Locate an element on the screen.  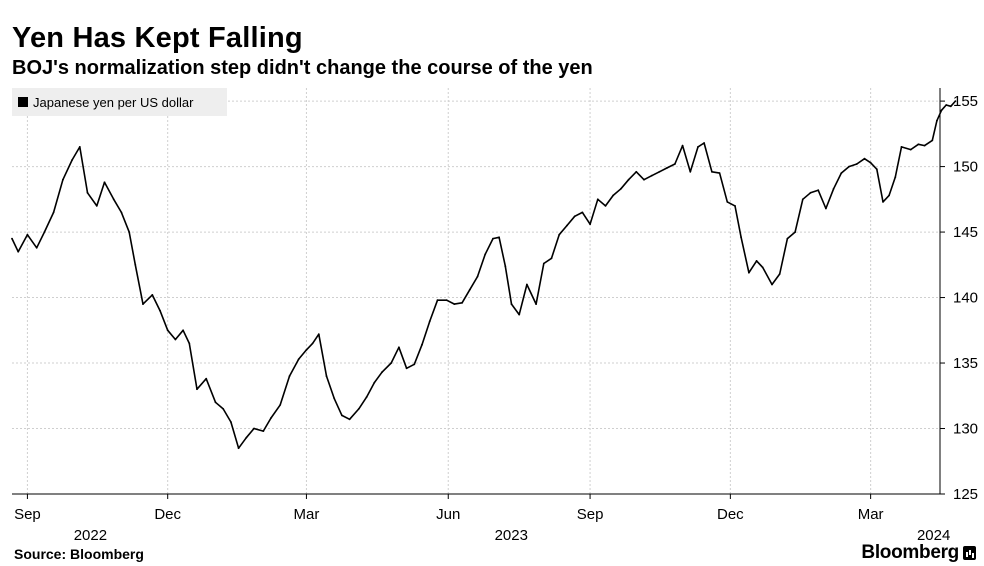
x-tick-label: Sep is located at coordinates (590, 514).